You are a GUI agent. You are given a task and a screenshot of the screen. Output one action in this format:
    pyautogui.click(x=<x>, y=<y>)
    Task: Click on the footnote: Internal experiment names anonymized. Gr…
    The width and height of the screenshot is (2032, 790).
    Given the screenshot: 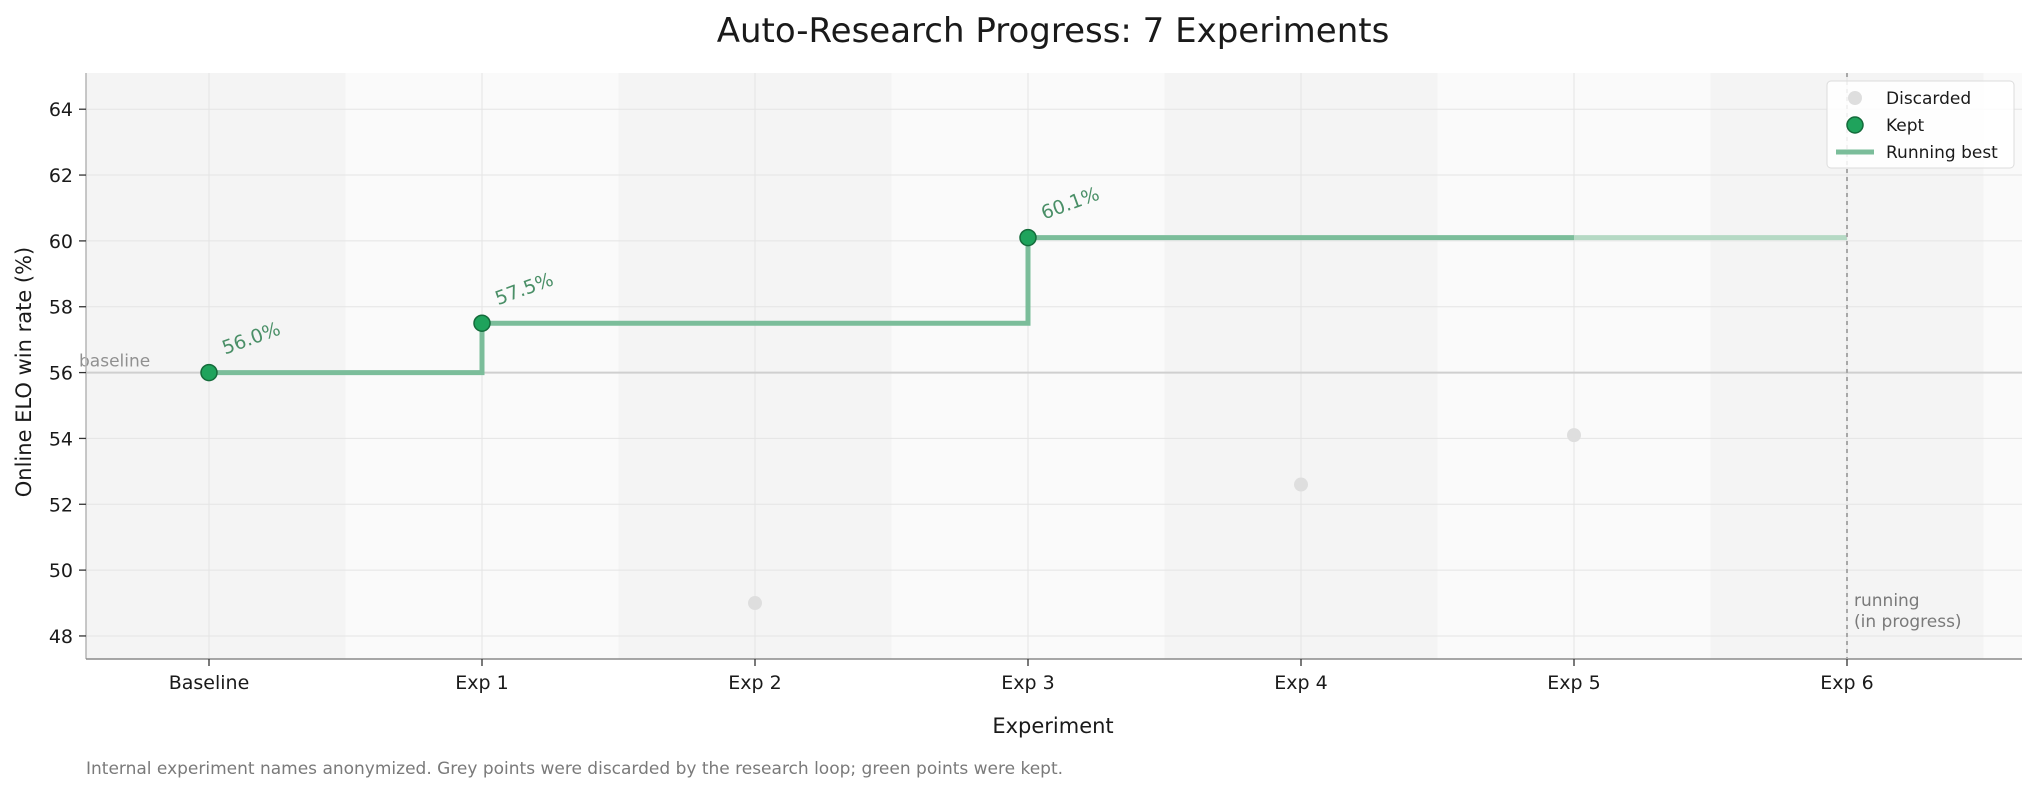 What is the action you would take?
    pyautogui.click(x=574, y=769)
    